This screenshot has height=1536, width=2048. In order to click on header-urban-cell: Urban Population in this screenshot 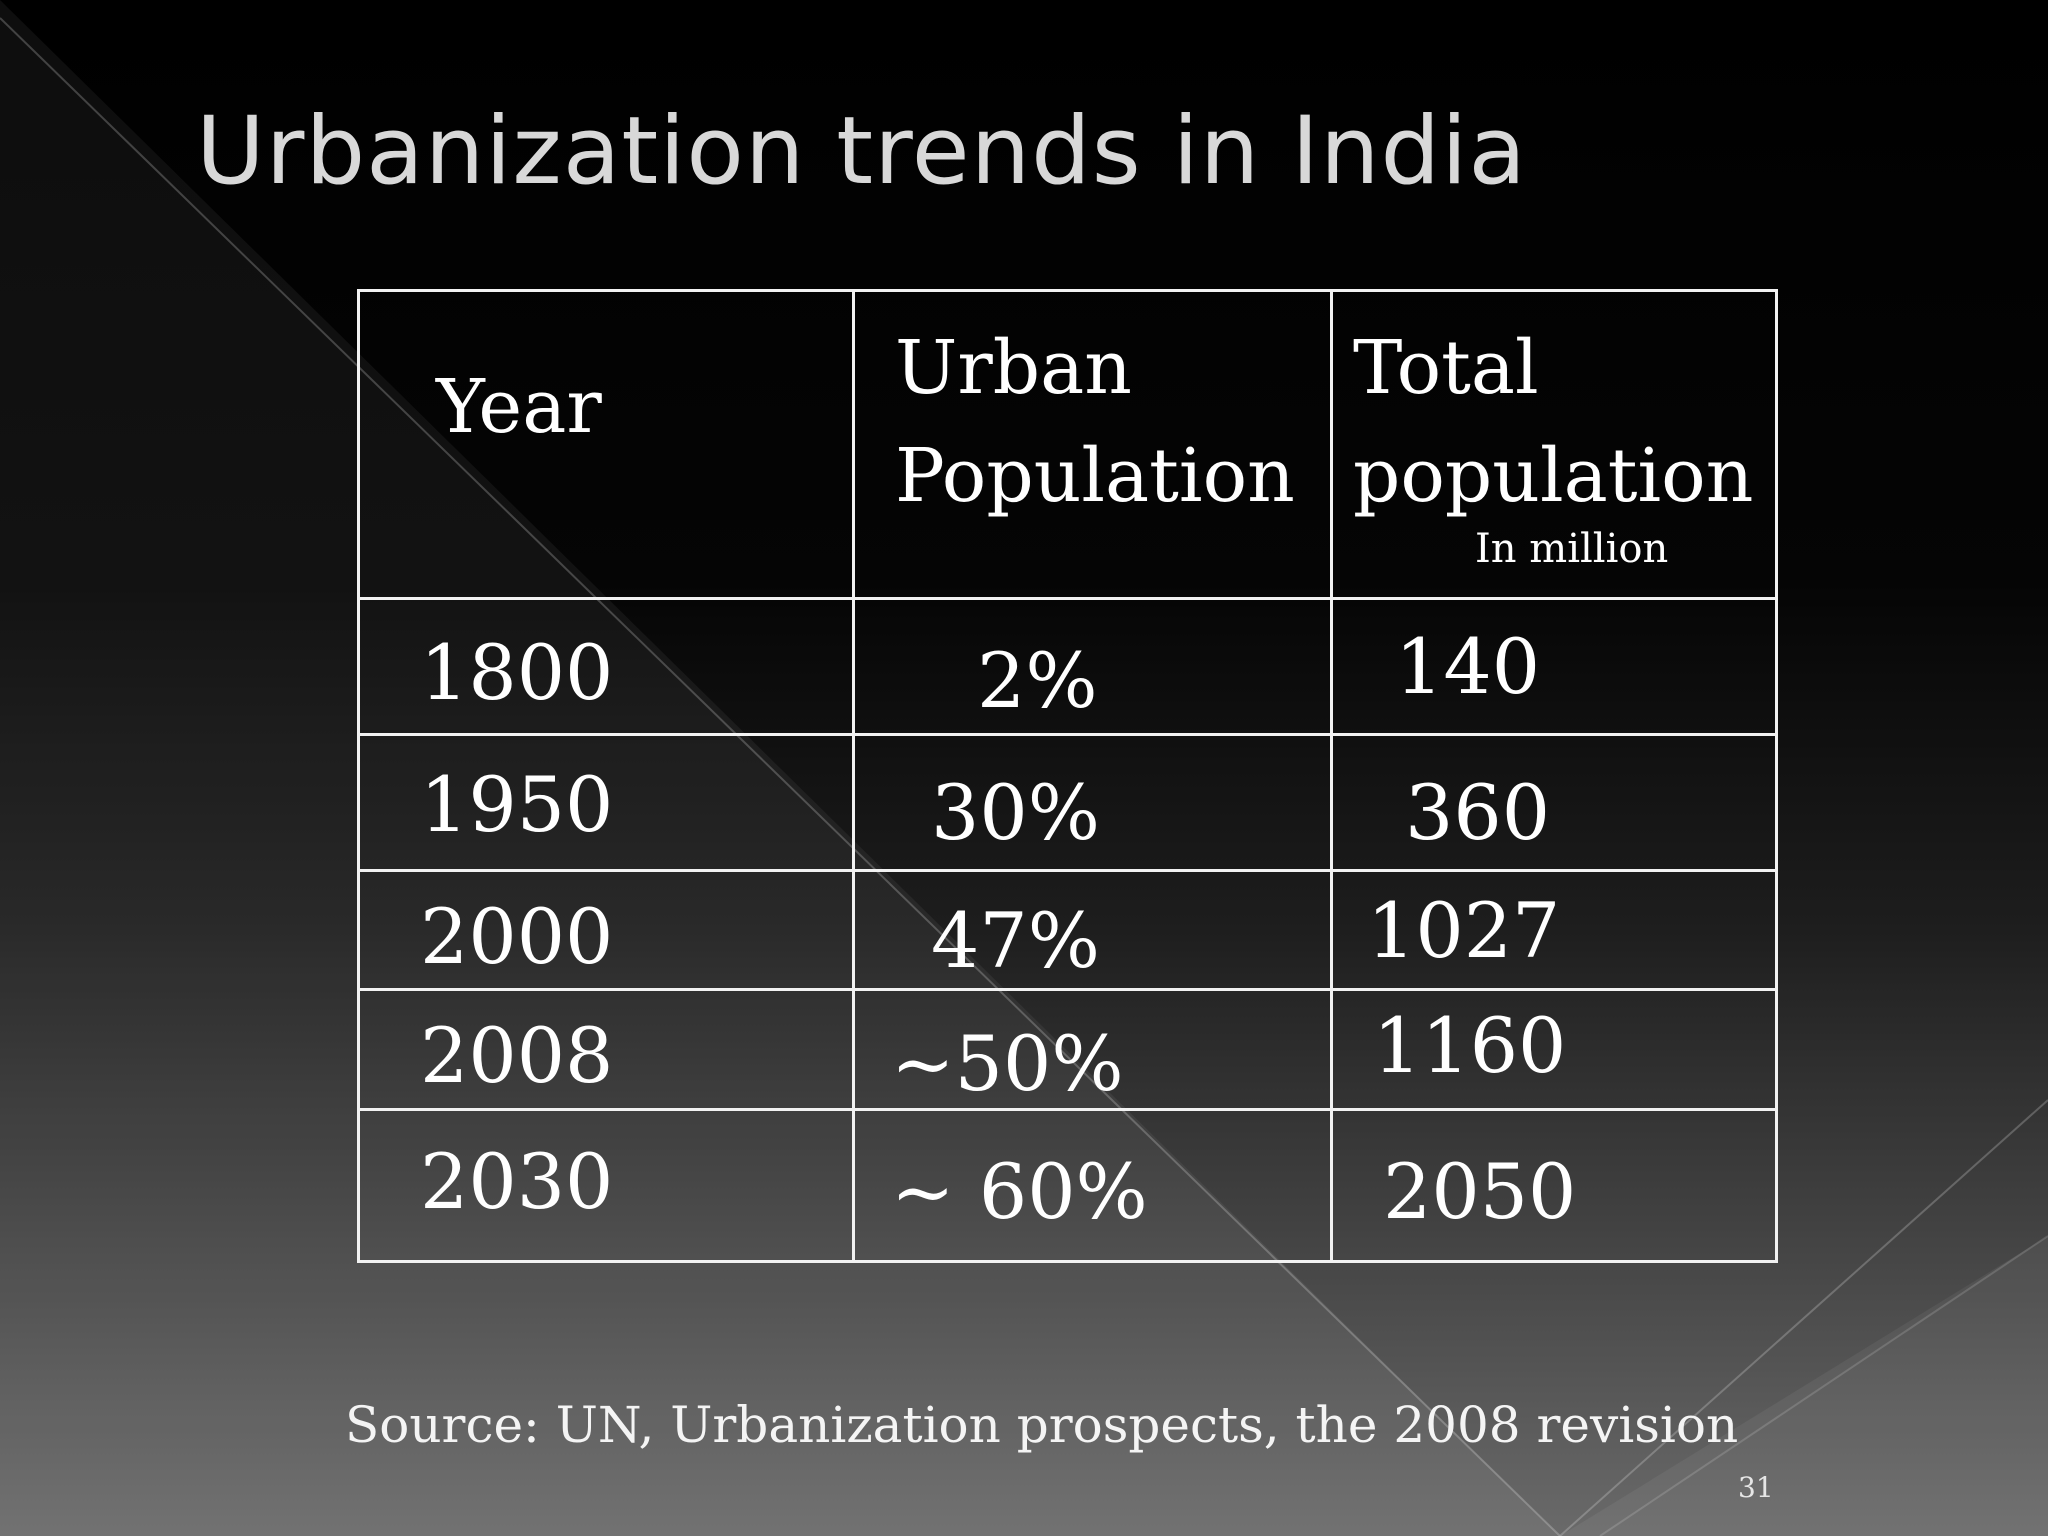, I will do `click(1092, 444)`.